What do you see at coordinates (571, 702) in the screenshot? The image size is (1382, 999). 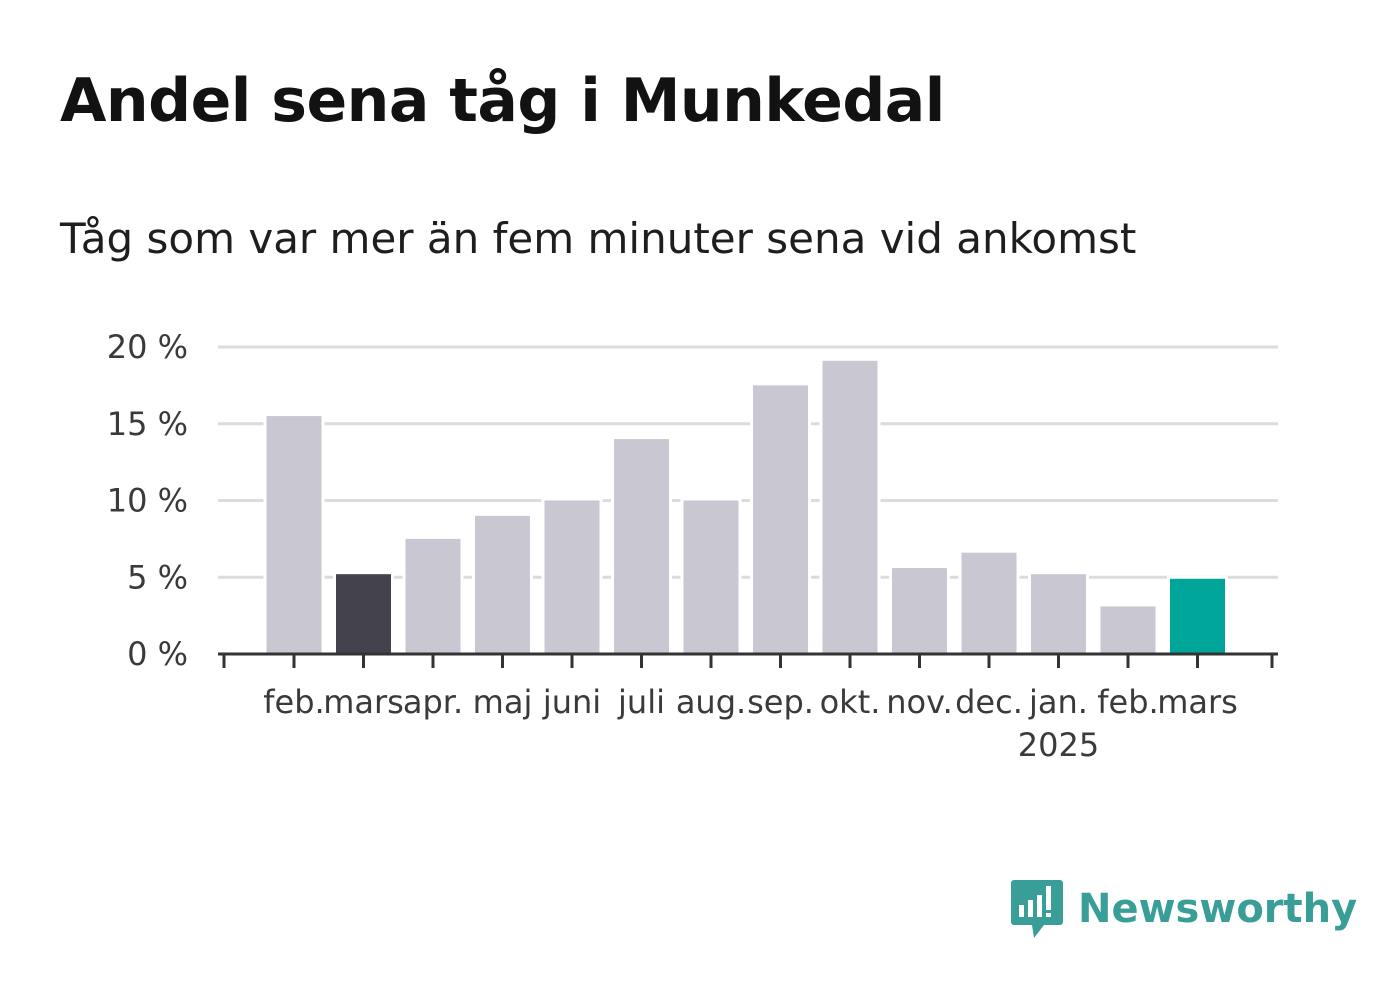 I see `x-tick-label: juni` at bounding box center [571, 702].